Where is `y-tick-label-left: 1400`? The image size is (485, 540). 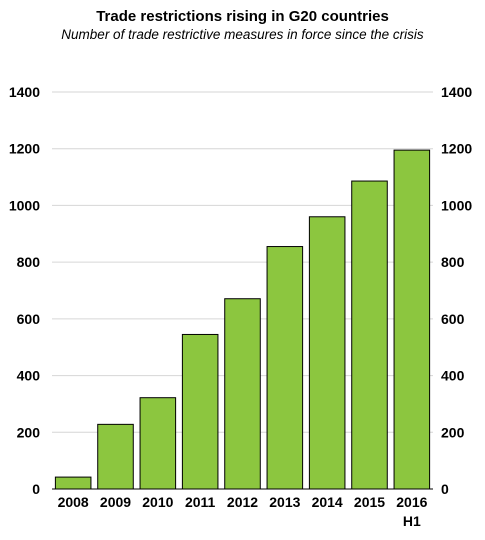 y-tick-label-left: 1400 is located at coordinates (24, 92).